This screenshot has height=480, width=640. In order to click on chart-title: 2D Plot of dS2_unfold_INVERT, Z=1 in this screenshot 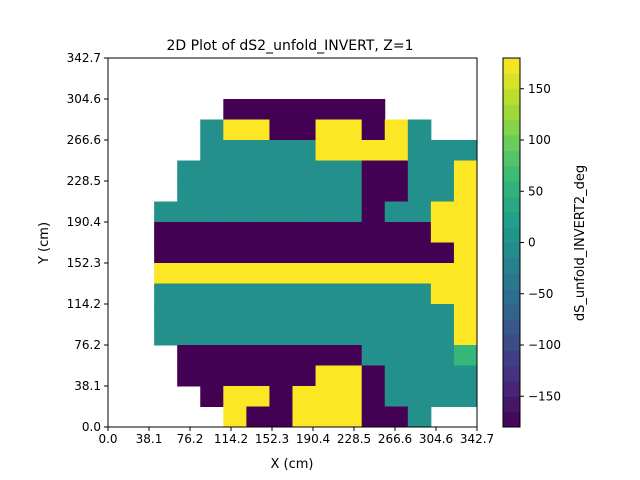, I will do `click(289, 46)`.